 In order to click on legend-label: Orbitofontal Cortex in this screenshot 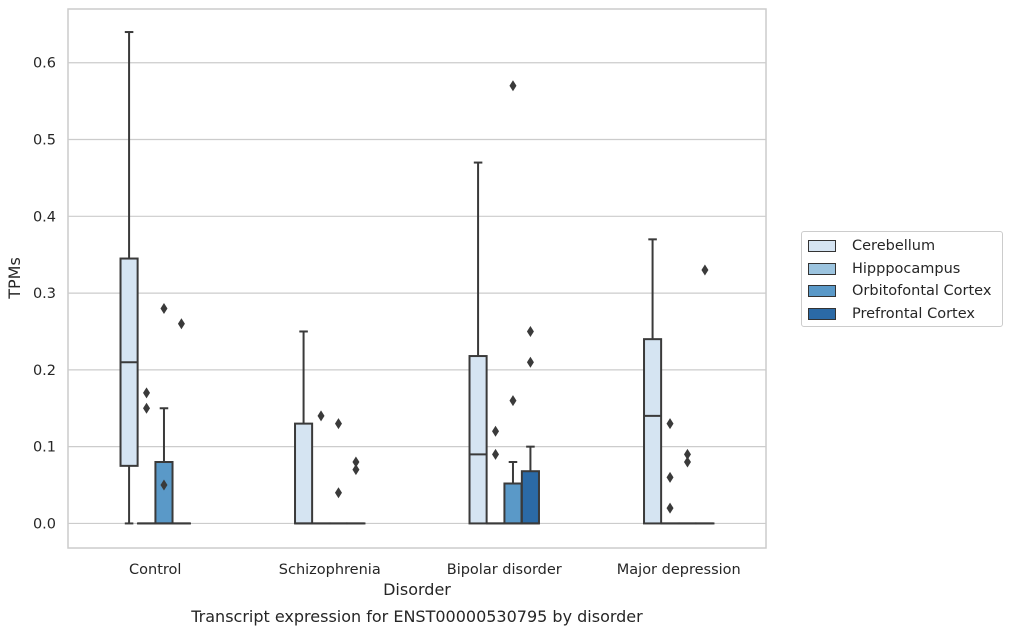, I will do `click(922, 291)`.